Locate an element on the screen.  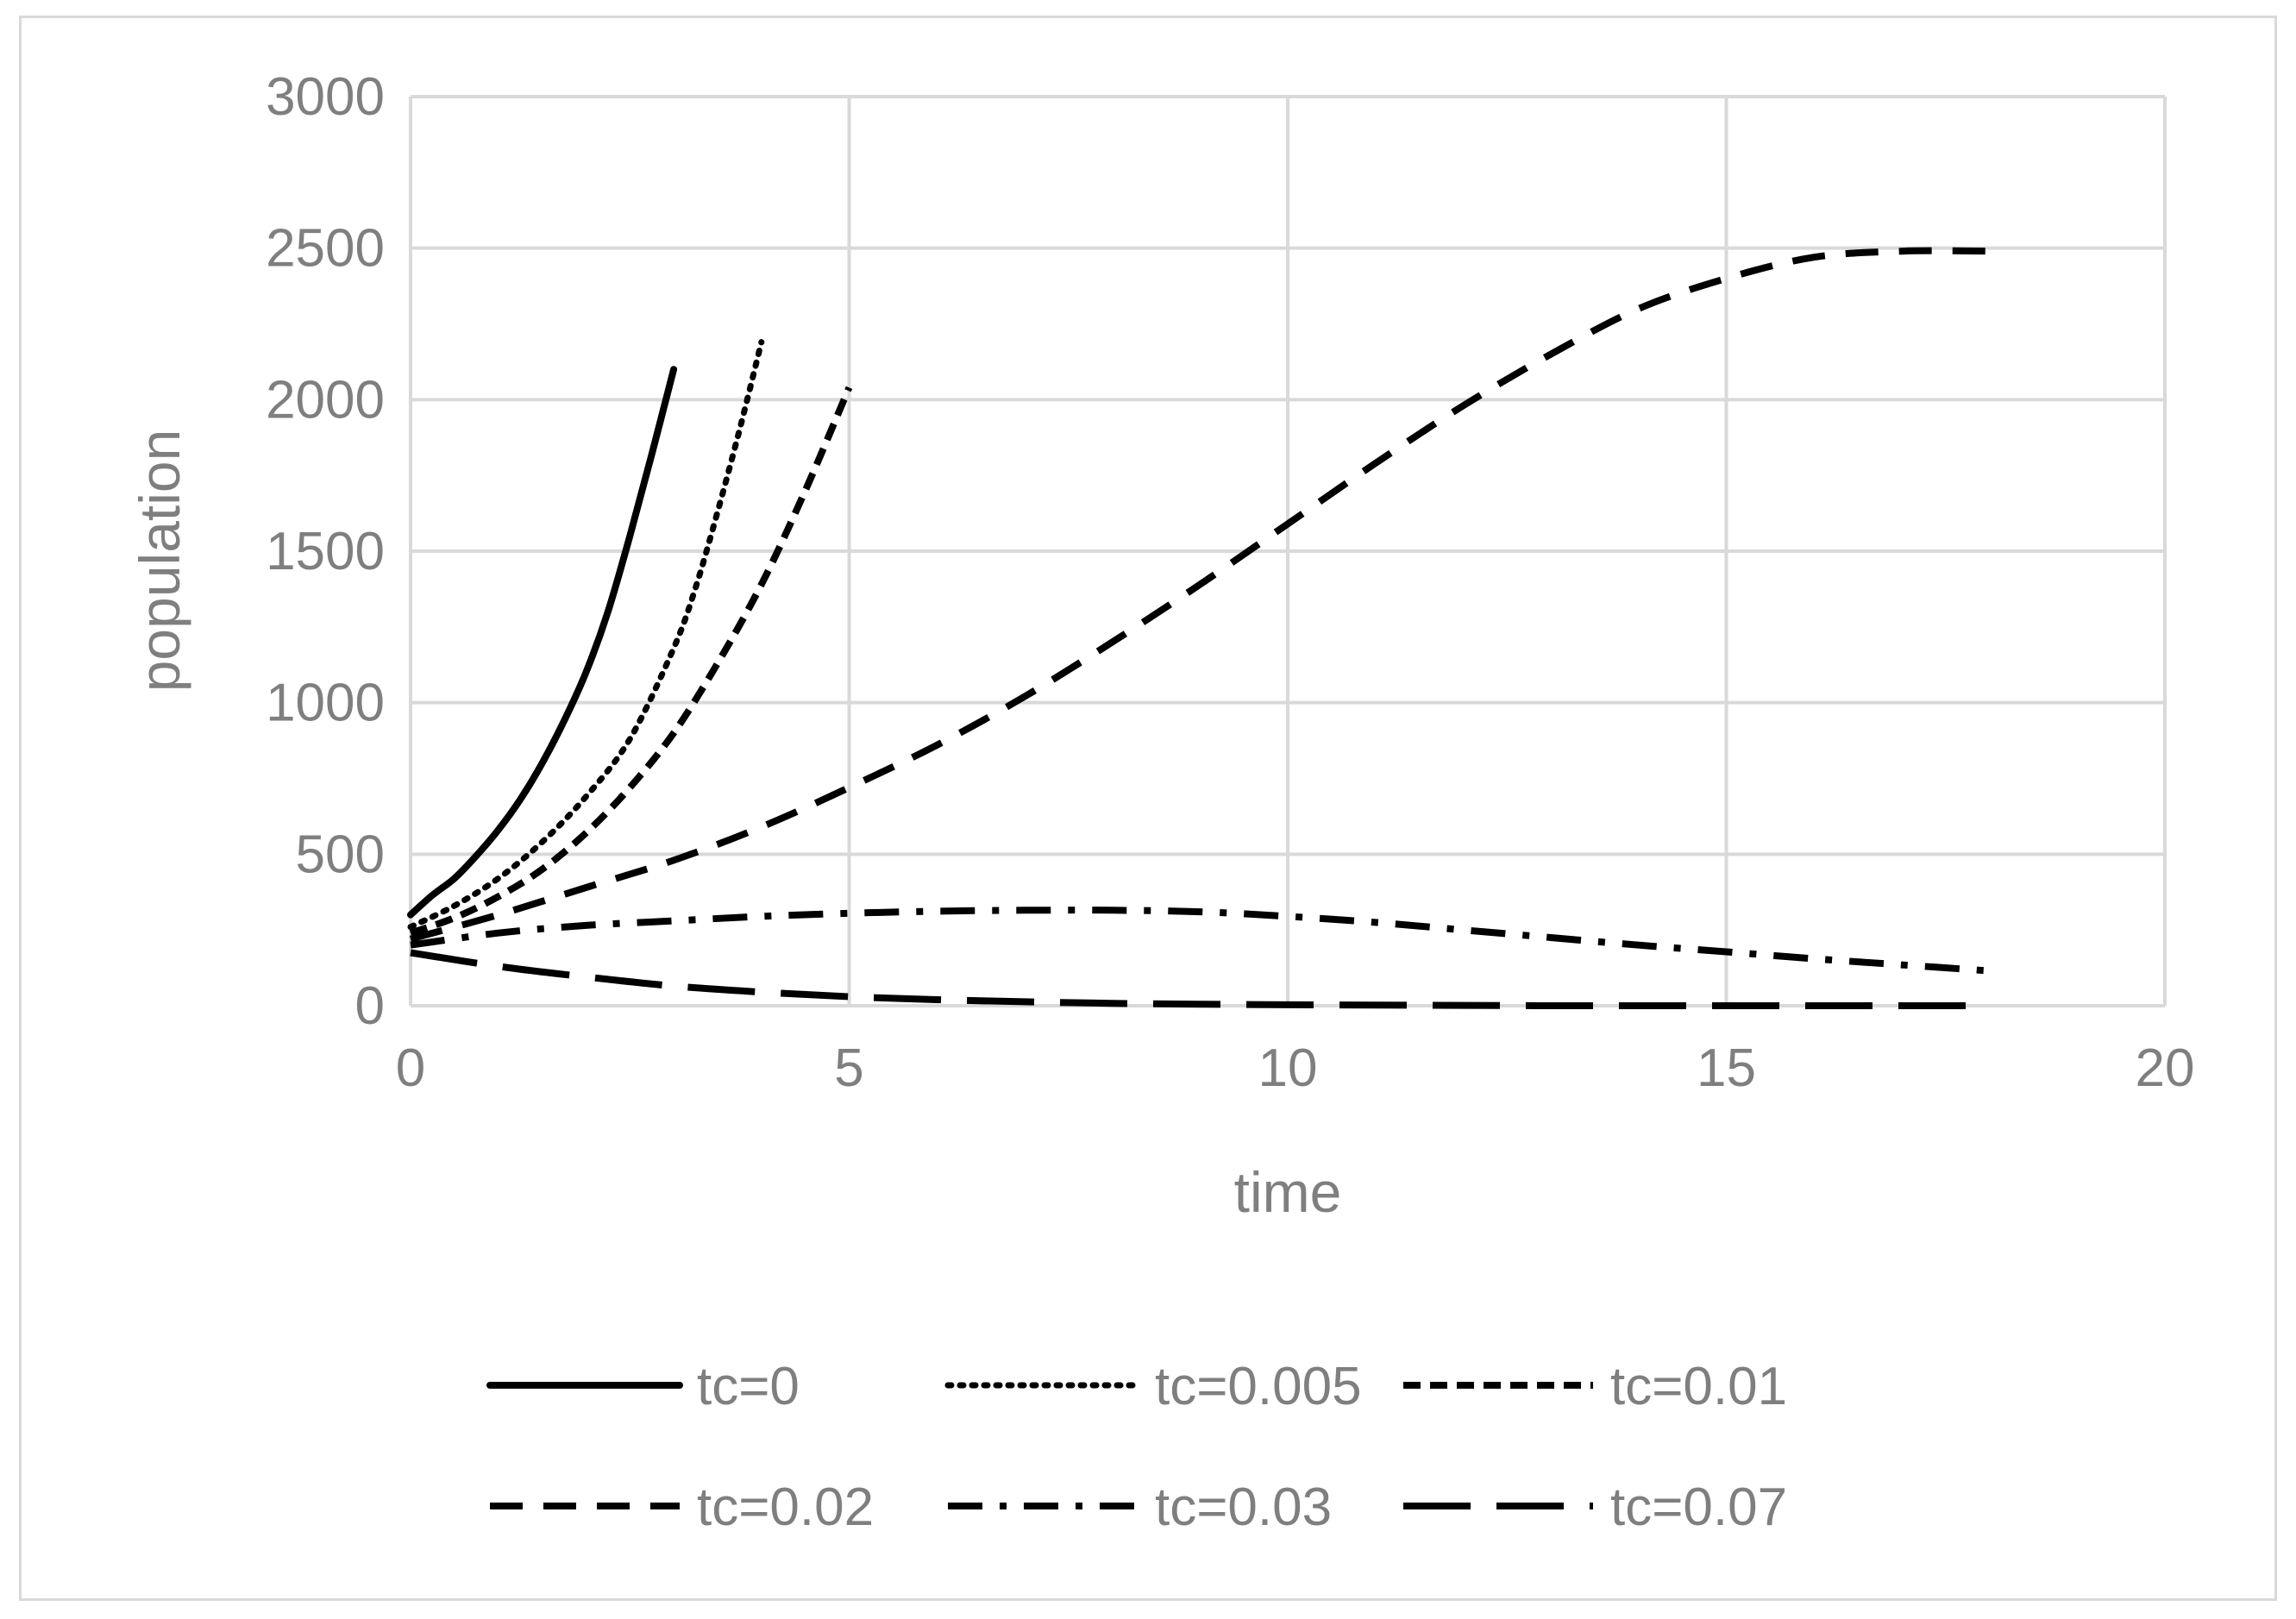
legend-item: tc=0.02 is located at coordinates (682, 1507).